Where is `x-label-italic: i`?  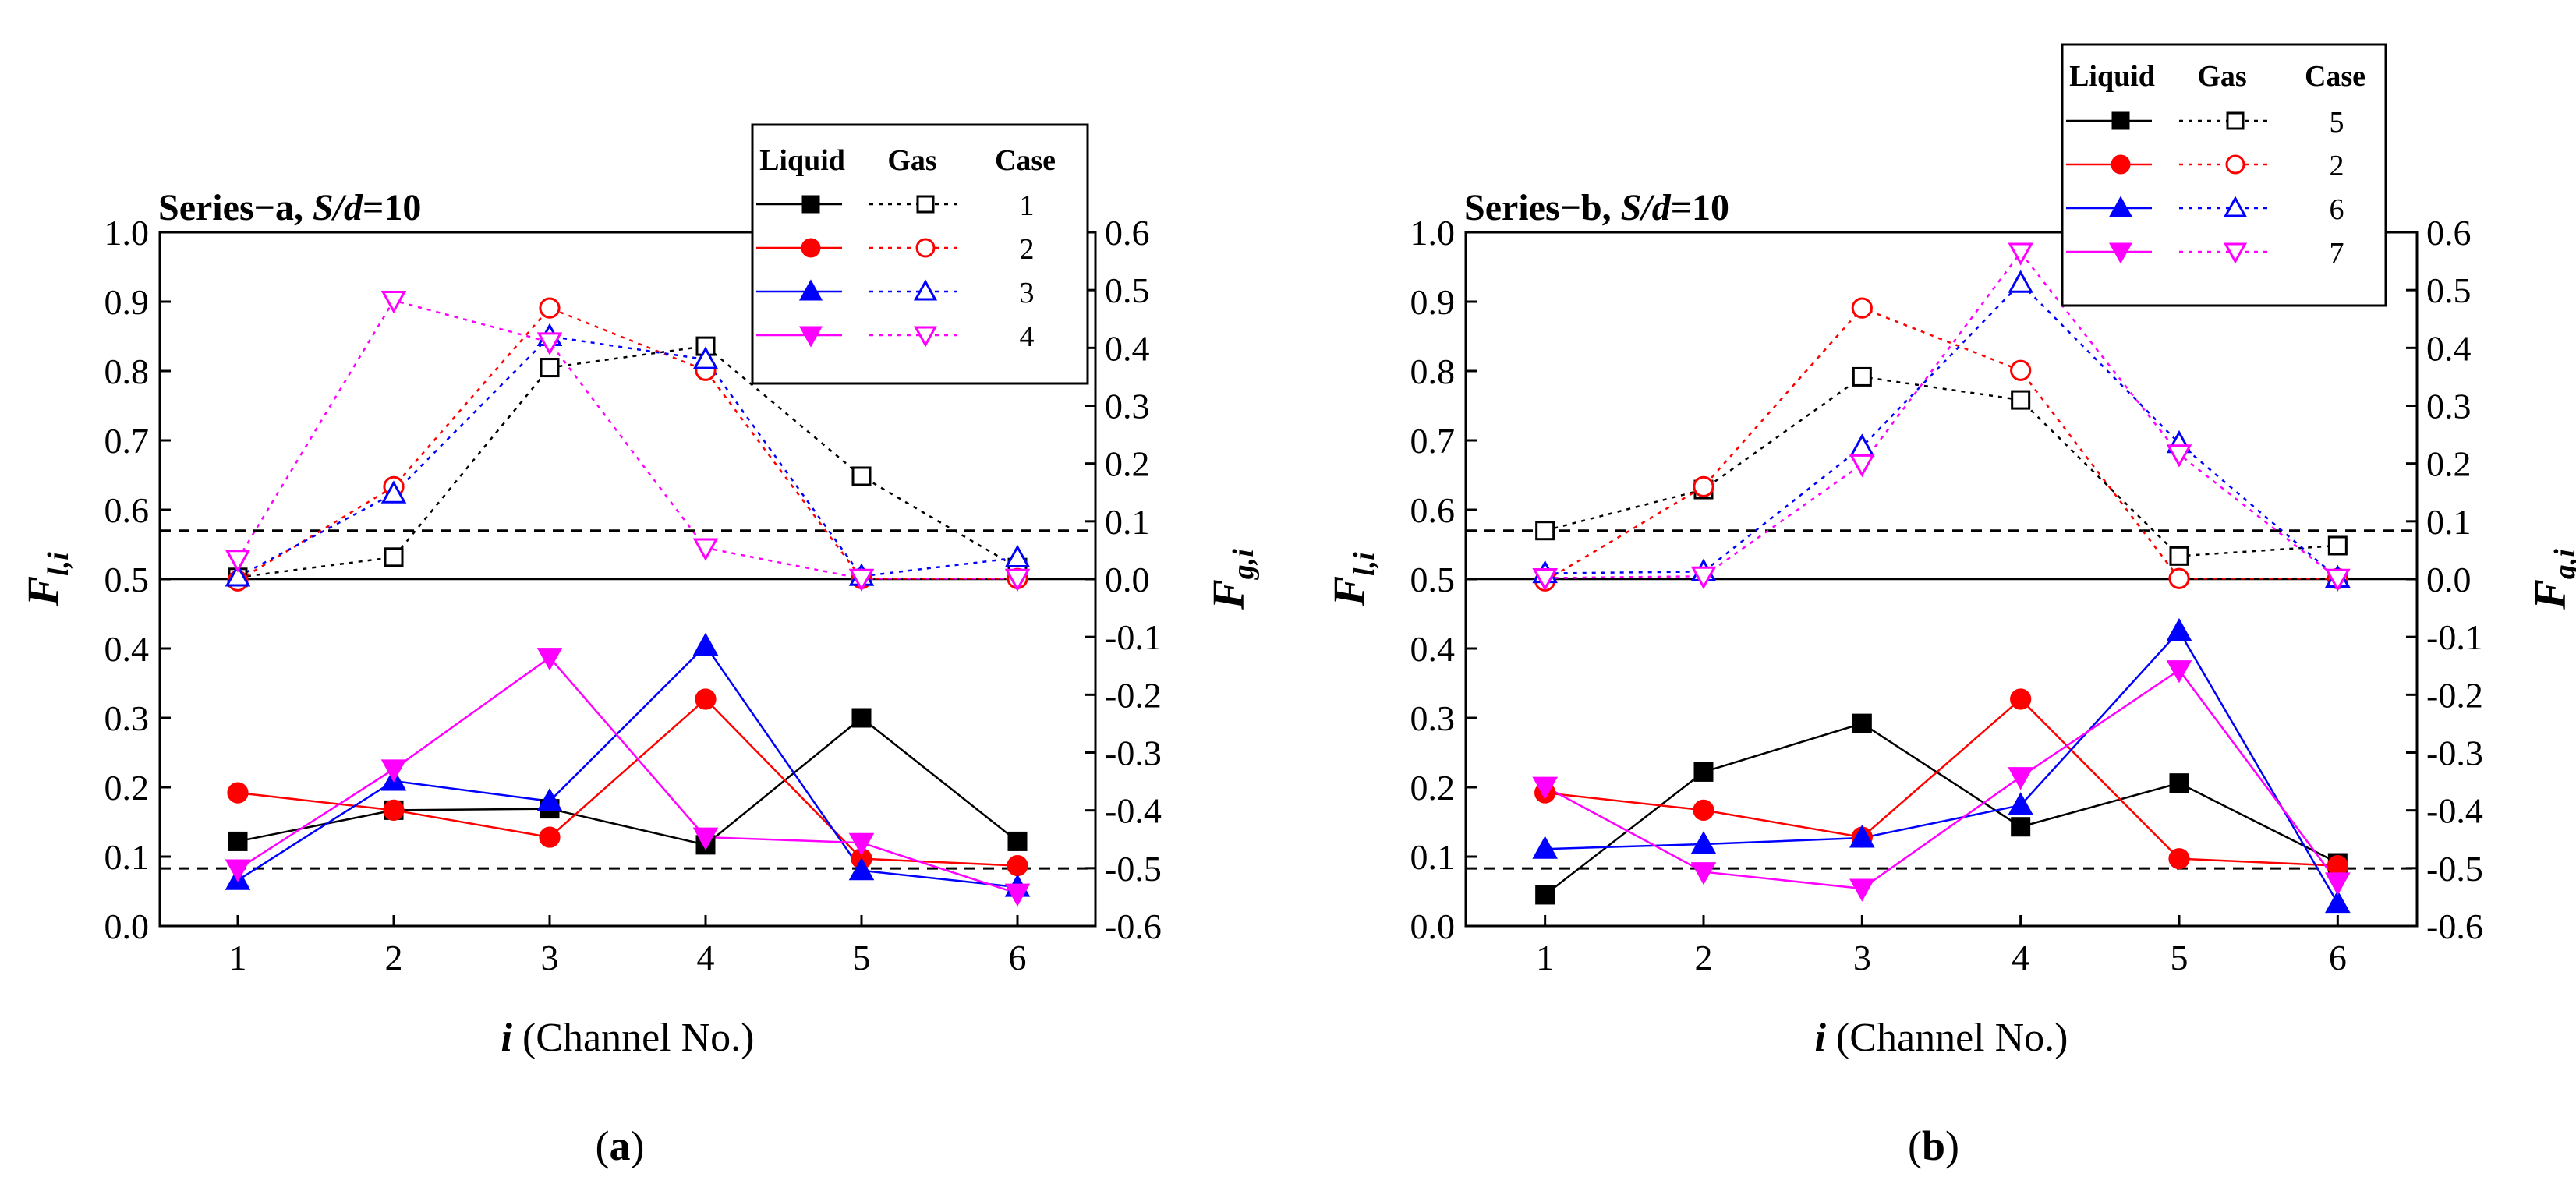
x-label-italic: i is located at coordinates (507, 1038).